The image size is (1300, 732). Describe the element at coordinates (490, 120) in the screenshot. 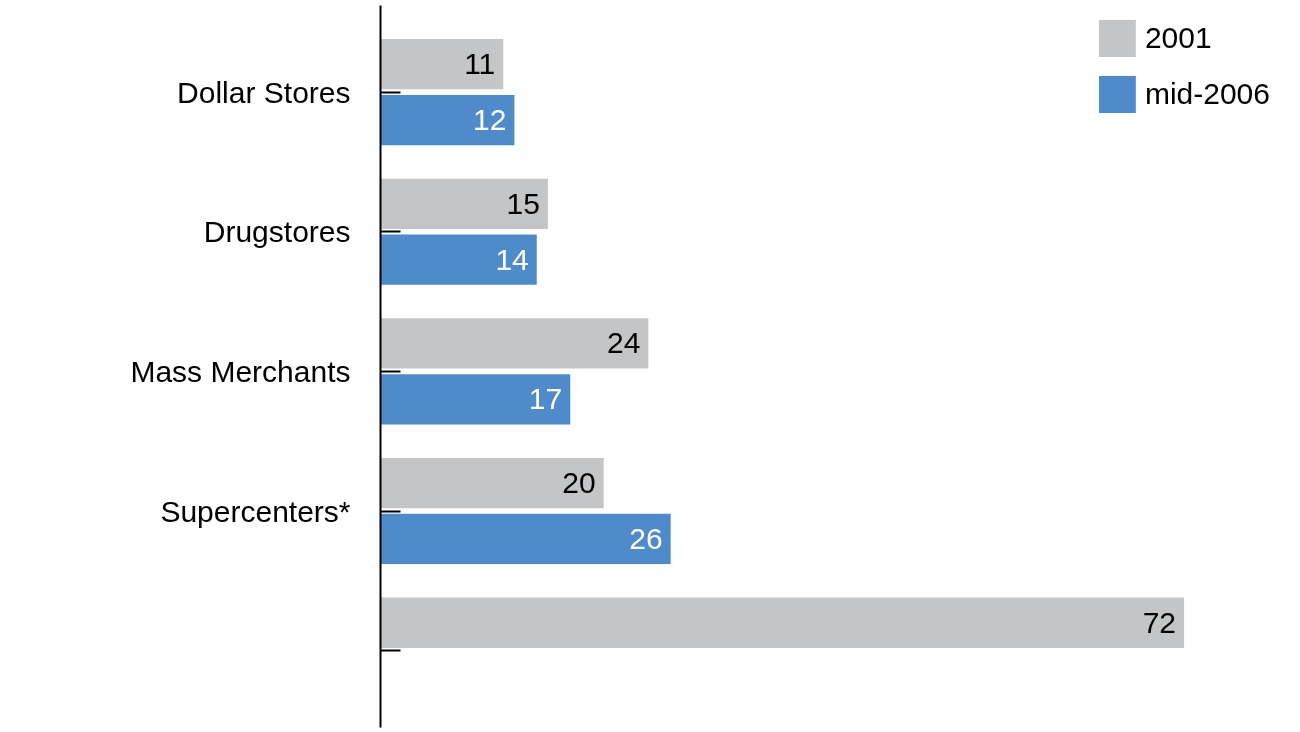

I see `data-label: 12` at that location.